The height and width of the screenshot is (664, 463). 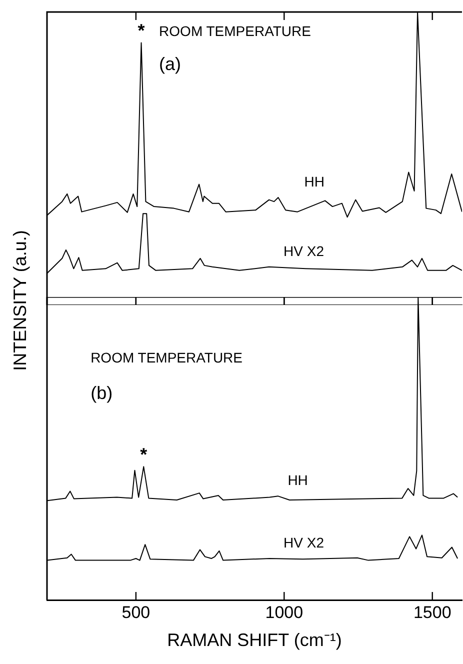 I want to click on x-tick-label: 500, so click(x=136, y=612).